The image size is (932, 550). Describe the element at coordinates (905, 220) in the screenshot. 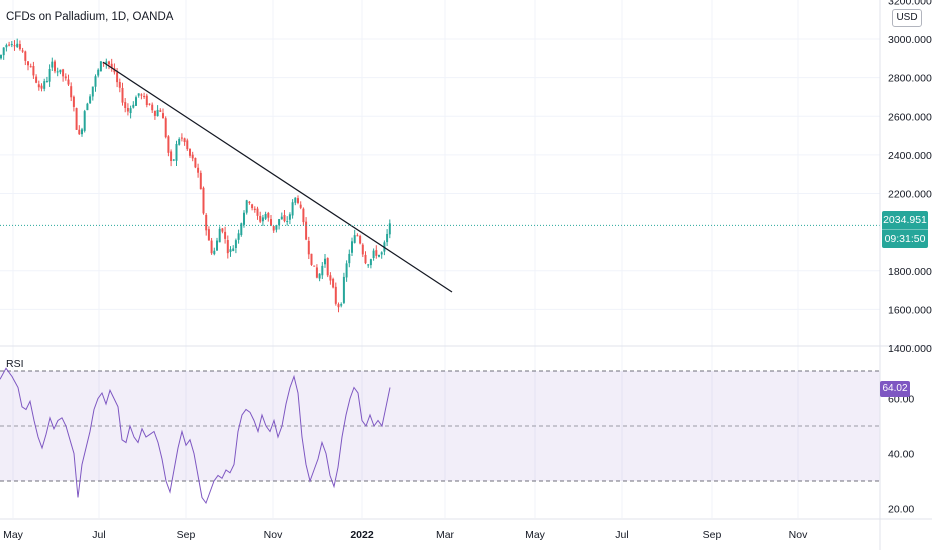

I see `last-price-value: 2034.951` at that location.